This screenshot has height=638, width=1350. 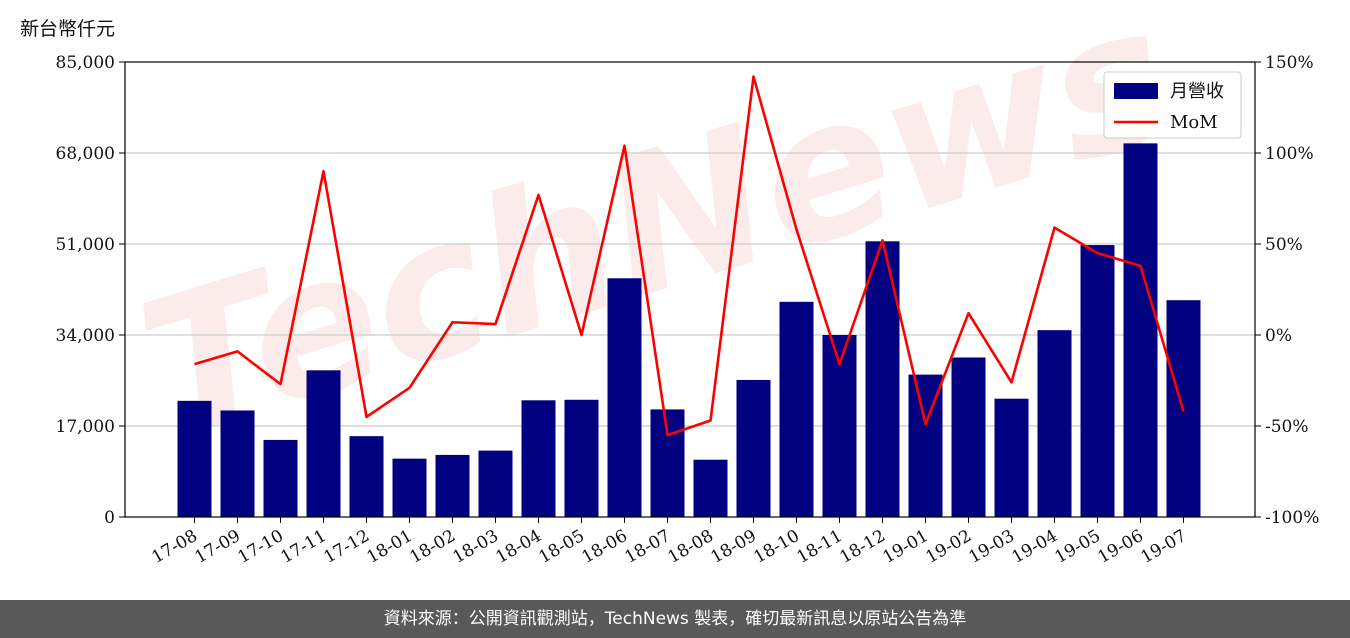 I want to click on x-tick-label: 19-06, so click(x=1121, y=547).